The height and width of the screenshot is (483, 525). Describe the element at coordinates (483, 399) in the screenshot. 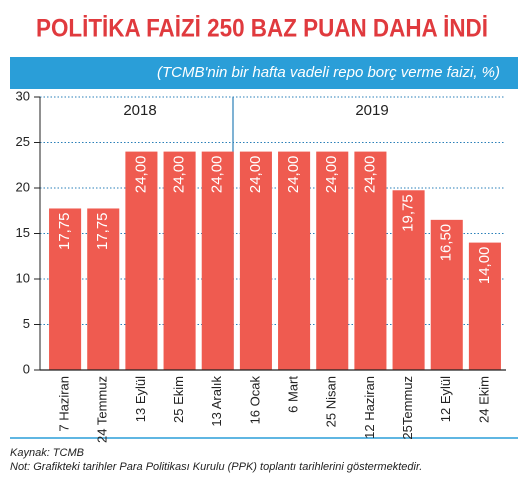

I see `x-tick-label: 24 Ekim` at that location.